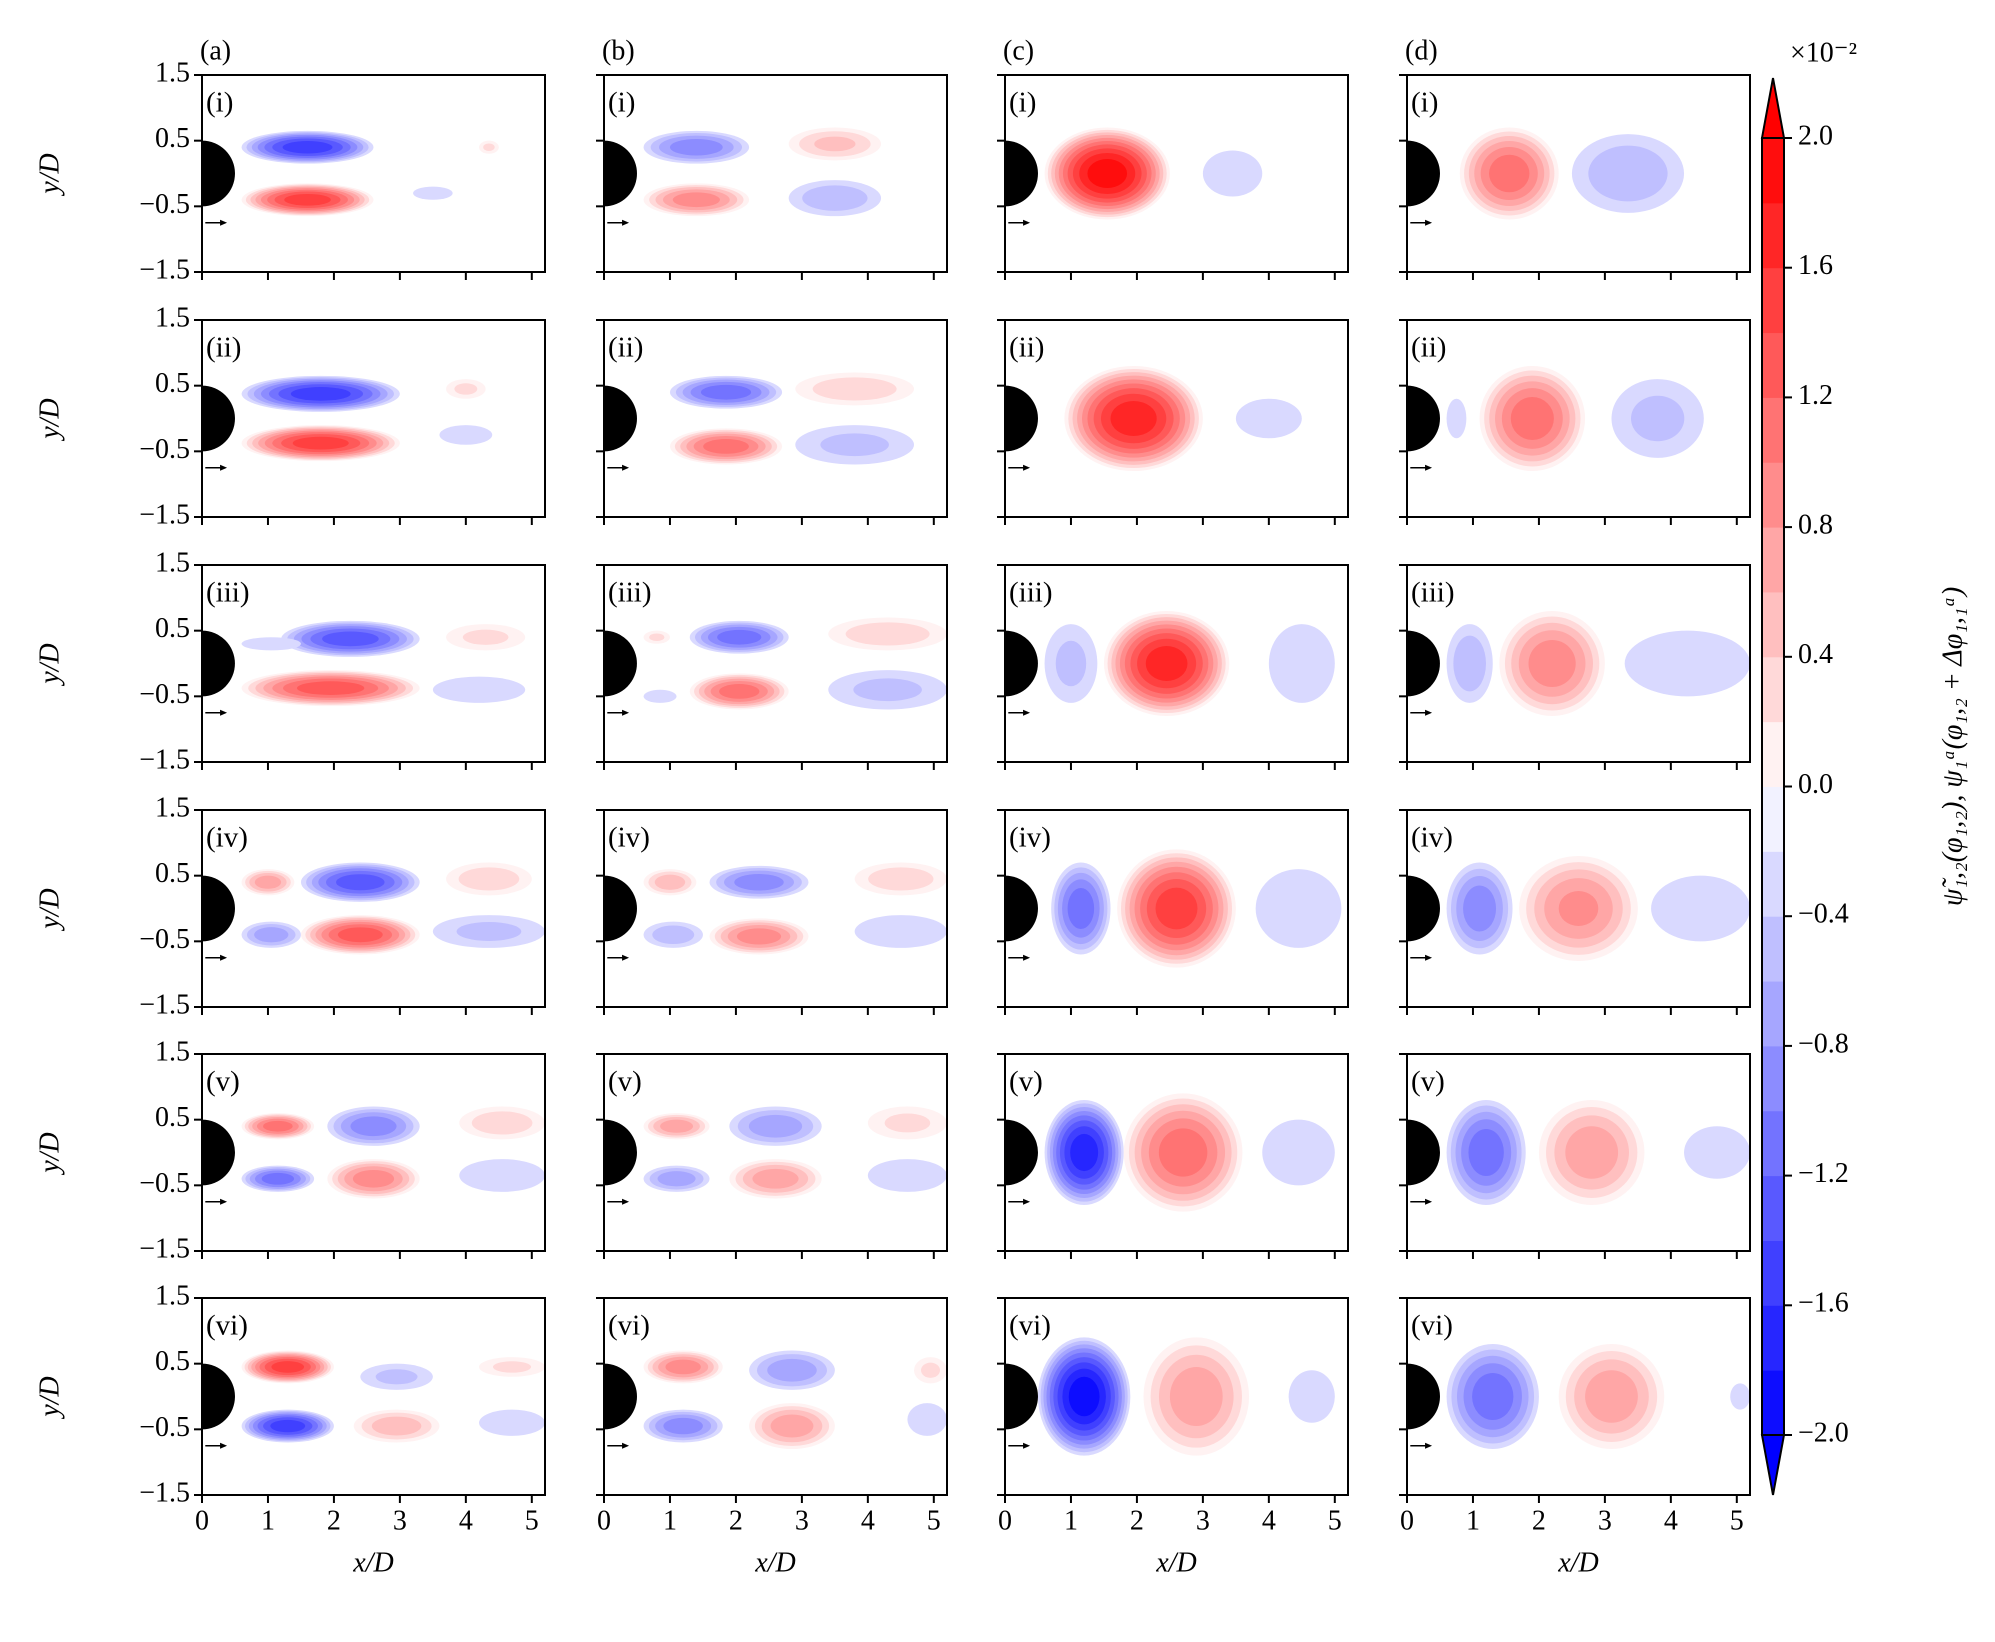  Describe the element at coordinates (802, 1520) in the screenshot. I see `x-tick-label: 3` at that location.